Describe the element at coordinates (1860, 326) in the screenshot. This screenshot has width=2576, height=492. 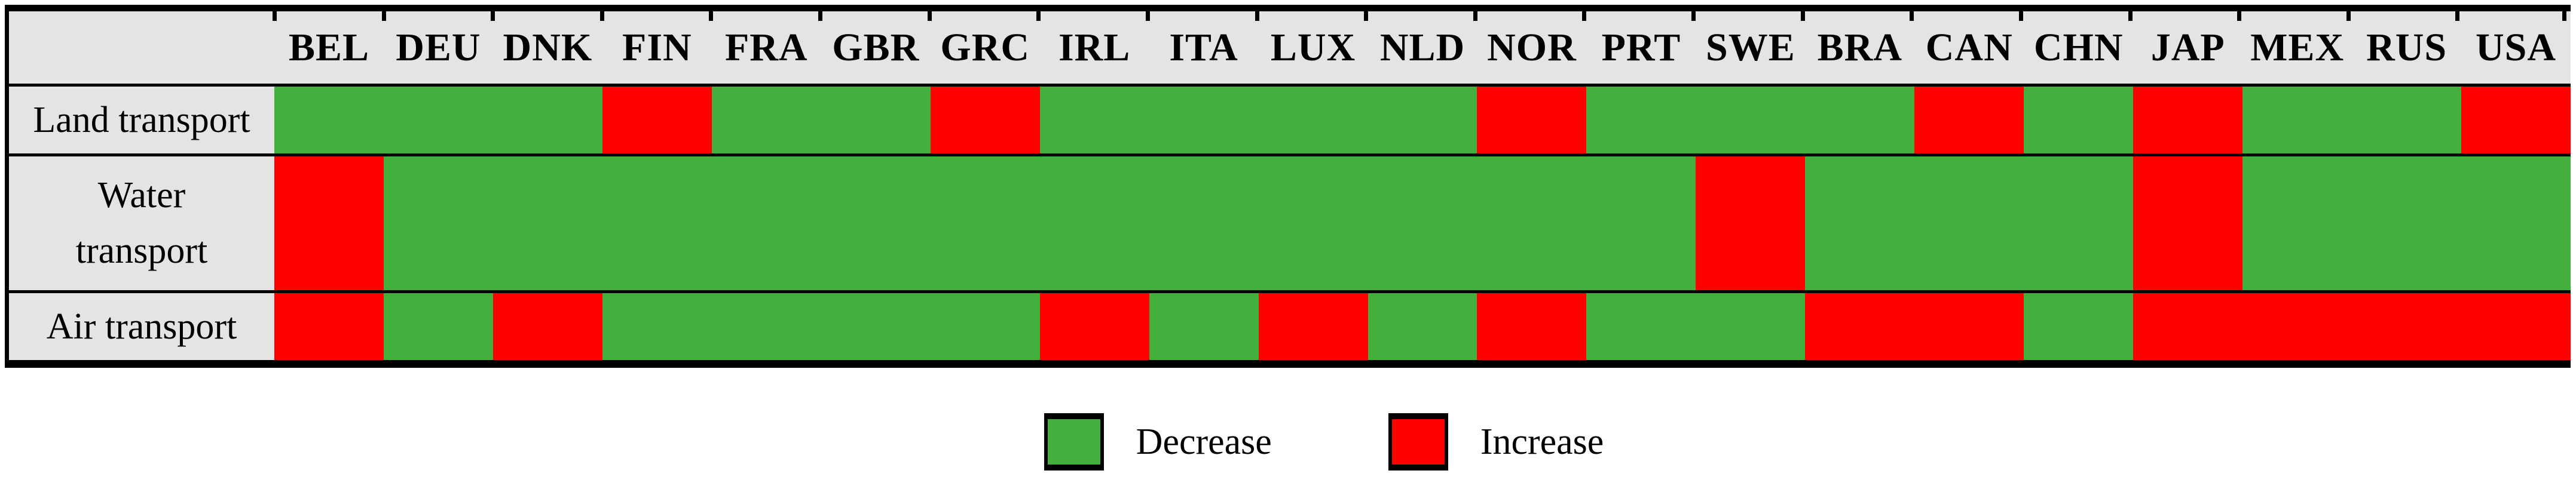
I see `heatmap-cell-bra-increase` at that location.